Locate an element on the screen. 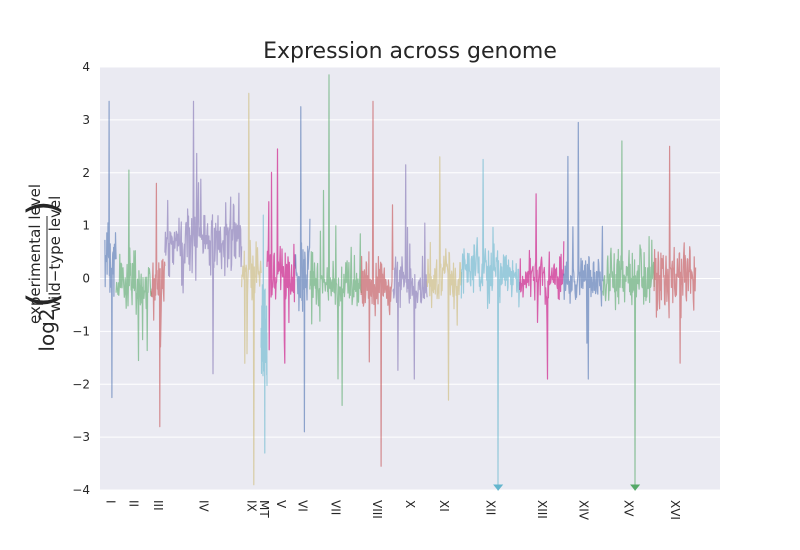 The image size is (800, 550). series-line-VII is located at coordinates (335, 240).